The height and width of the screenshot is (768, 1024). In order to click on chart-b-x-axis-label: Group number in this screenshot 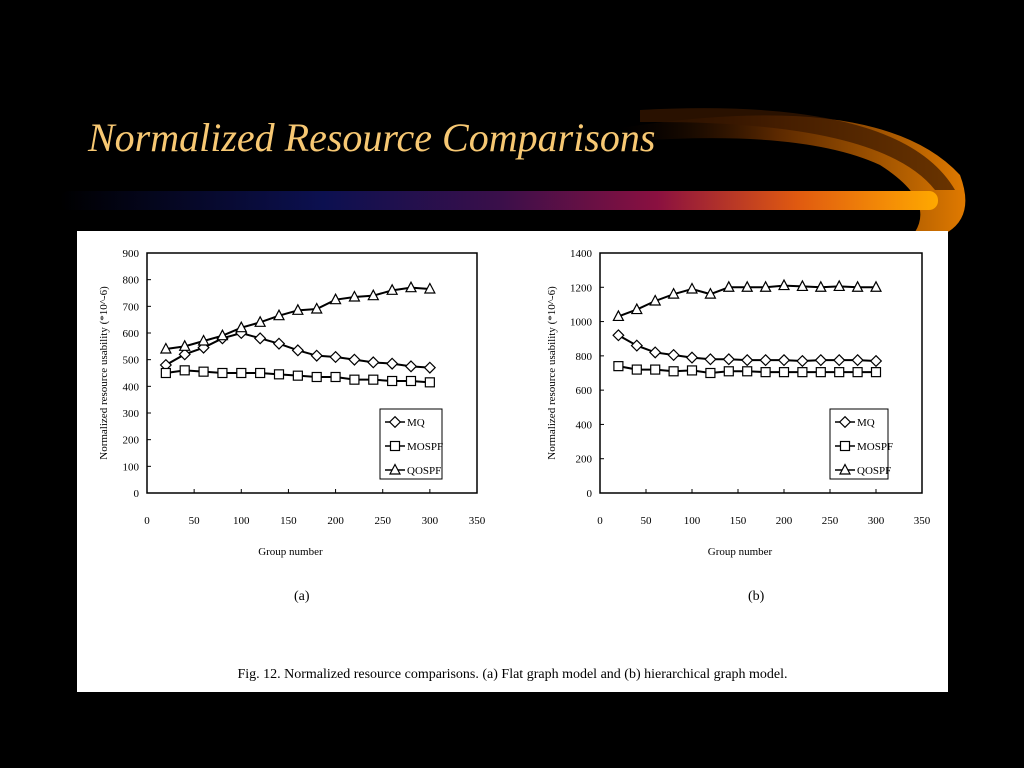, I will do `click(740, 552)`.